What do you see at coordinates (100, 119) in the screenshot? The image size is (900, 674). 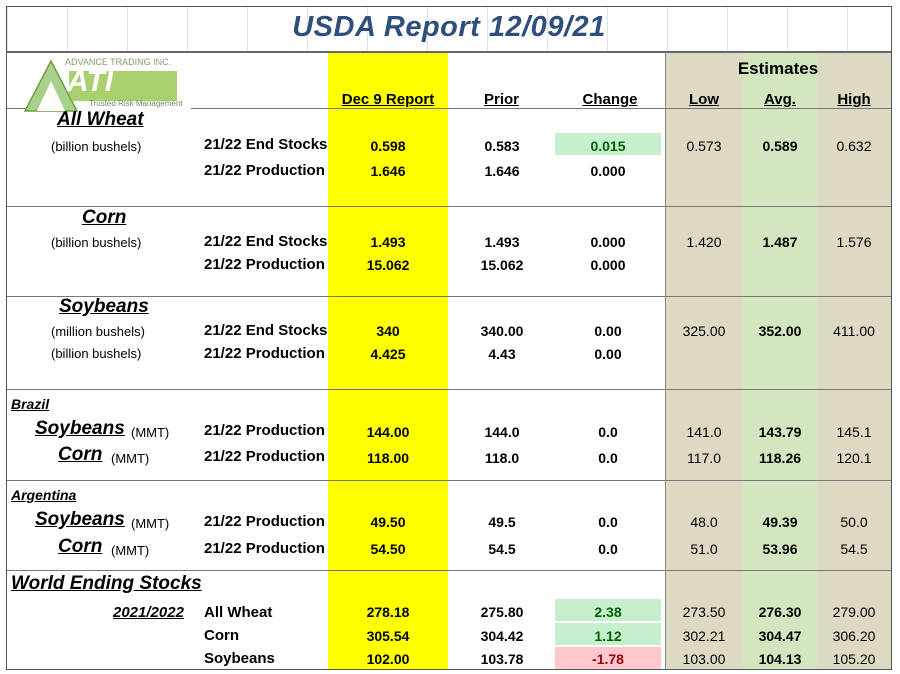 I see `wheat-section-title: All Wheat` at bounding box center [100, 119].